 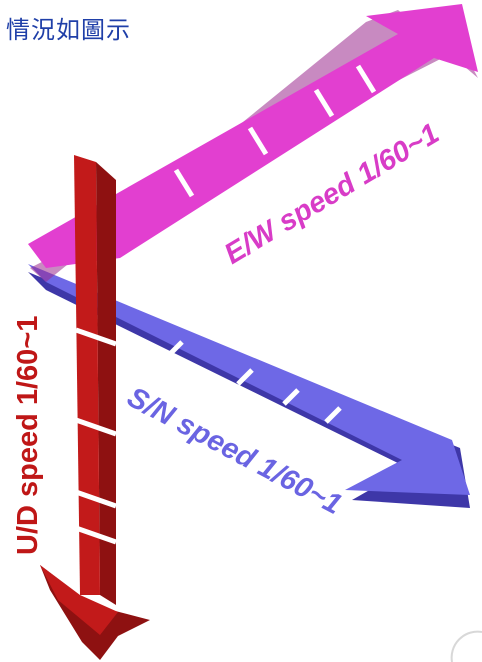 I want to click on page-title: 情況如圖示, so click(x=68, y=30).